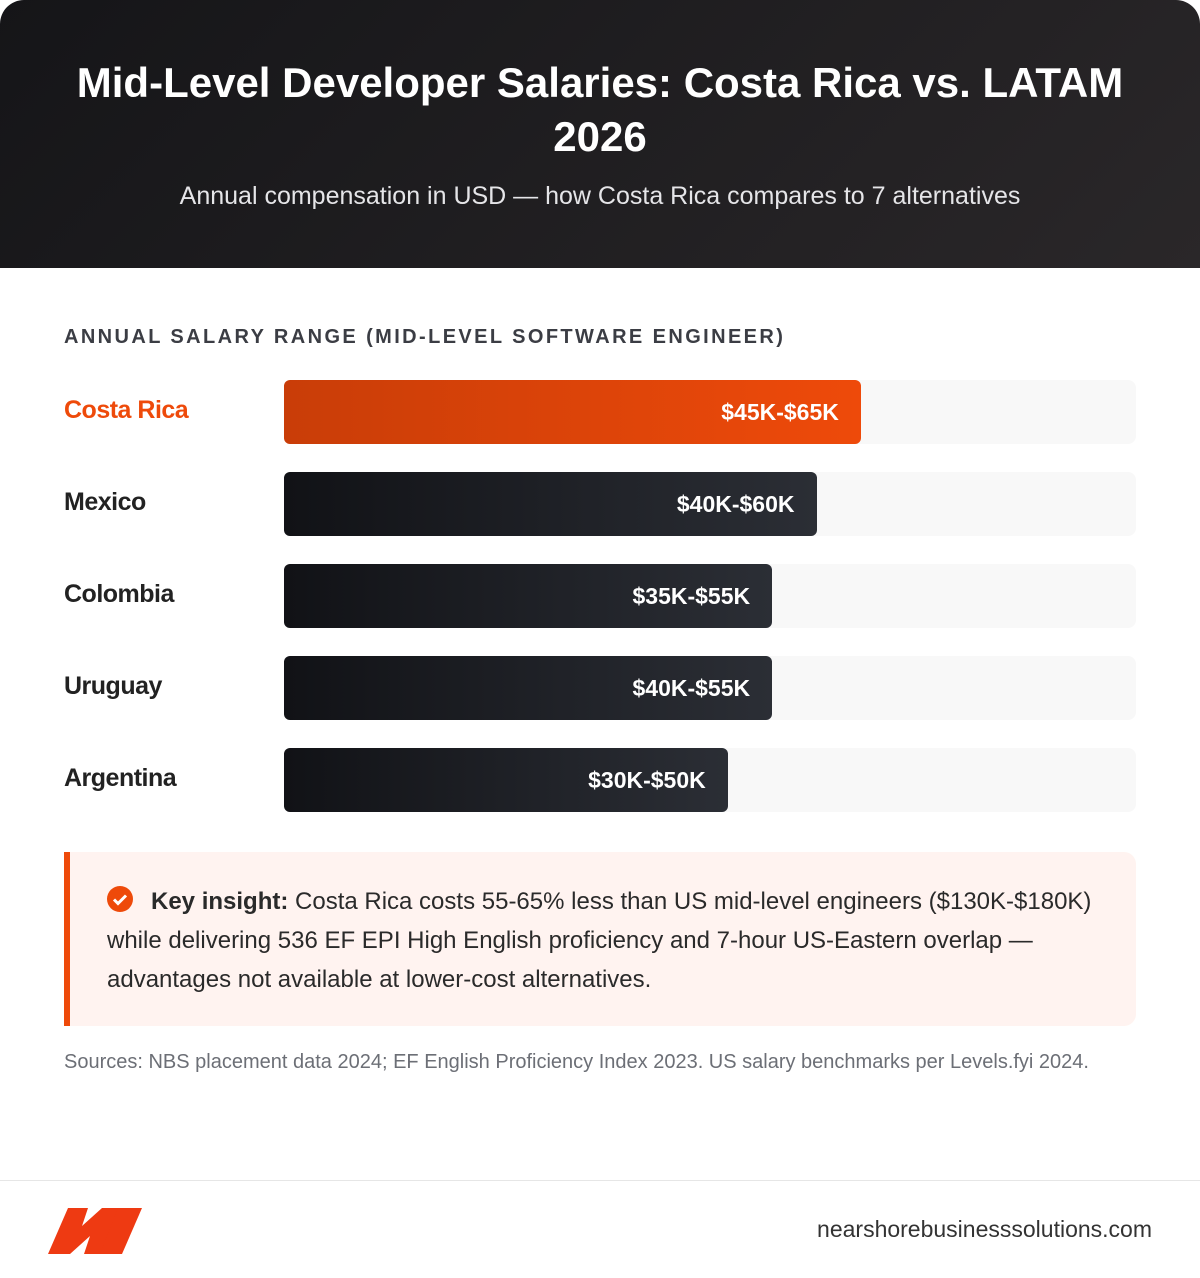  What do you see at coordinates (572, 412) in the screenshot?
I see `bar: $45K-$65K` at bounding box center [572, 412].